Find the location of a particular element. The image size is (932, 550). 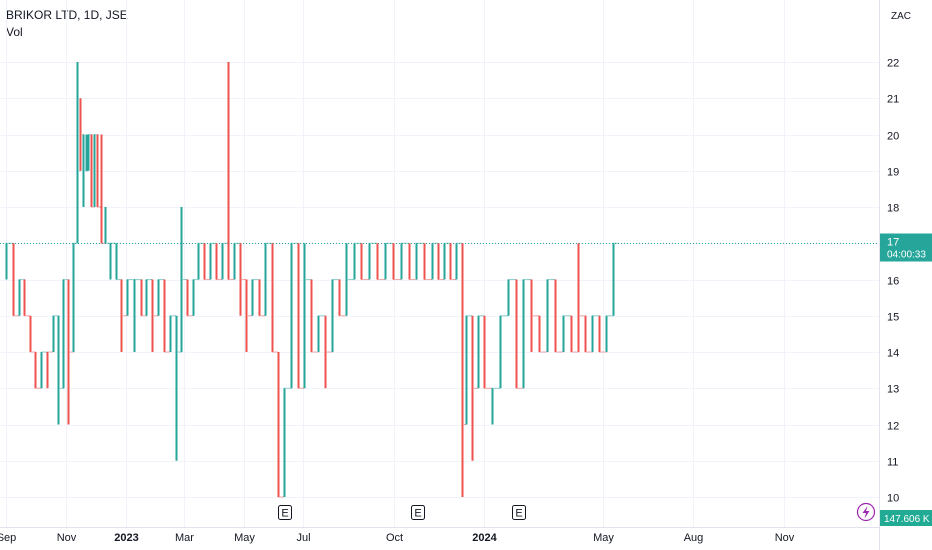

y-tick-label: 15 is located at coordinates (893, 318).